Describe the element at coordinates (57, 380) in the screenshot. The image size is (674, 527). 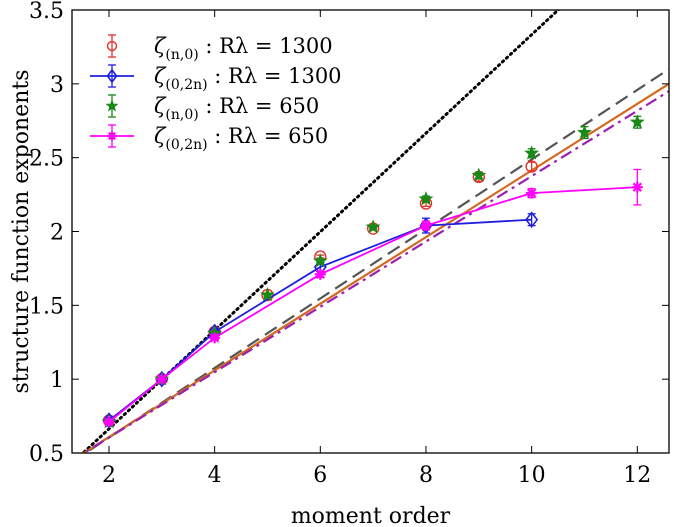
I see `y-tick-label: 1` at that location.